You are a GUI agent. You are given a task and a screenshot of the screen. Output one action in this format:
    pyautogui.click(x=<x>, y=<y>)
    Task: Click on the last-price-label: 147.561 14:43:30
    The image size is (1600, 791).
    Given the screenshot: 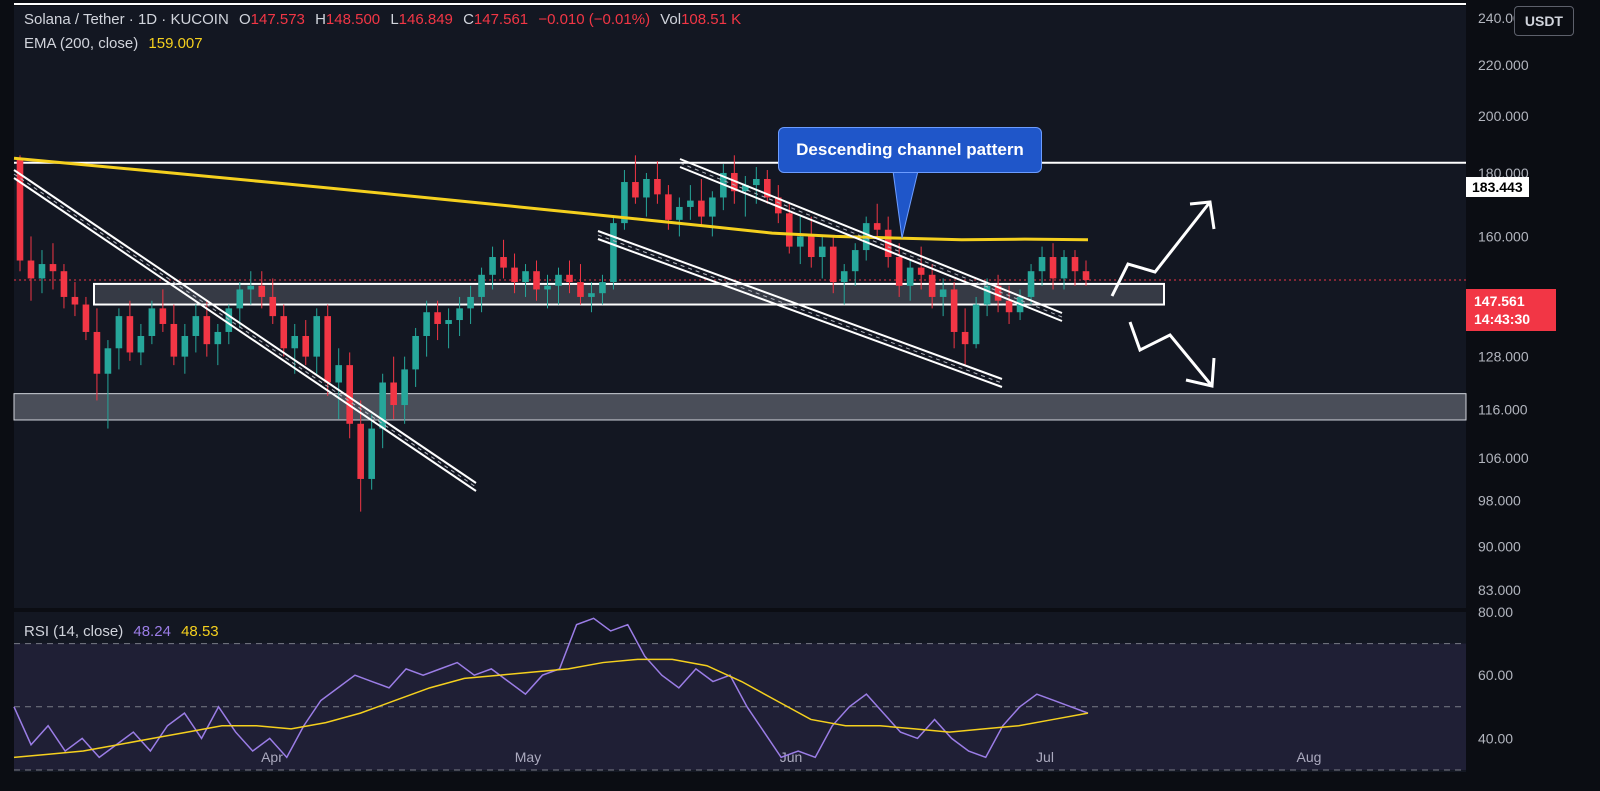 What is the action you would take?
    pyautogui.click(x=1511, y=310)
    